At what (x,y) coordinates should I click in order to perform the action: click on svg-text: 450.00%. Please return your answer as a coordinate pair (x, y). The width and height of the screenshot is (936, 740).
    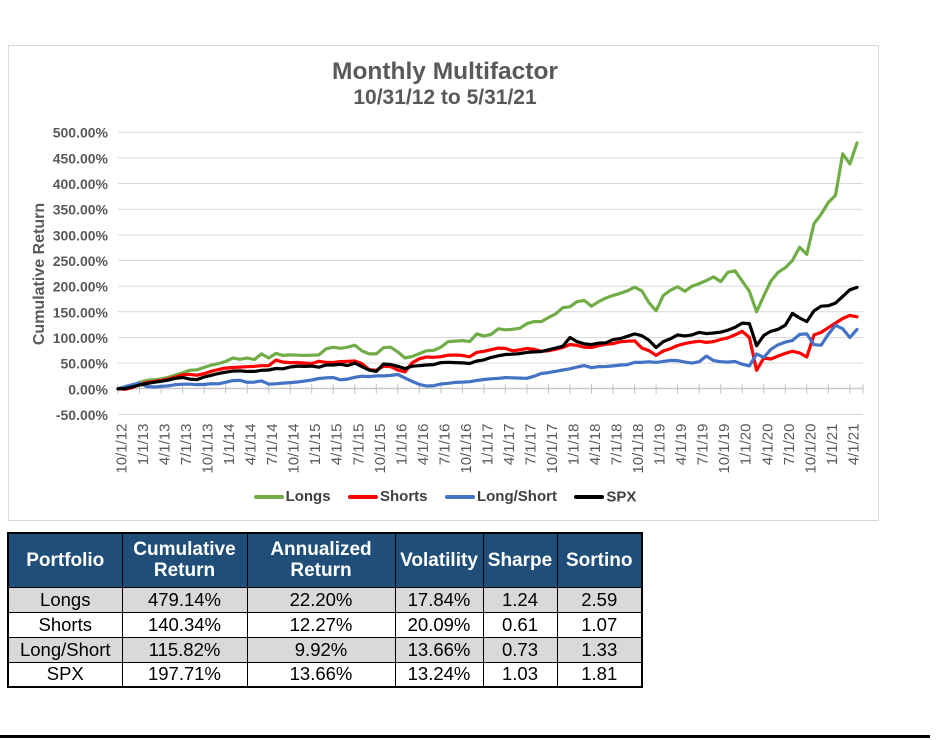
    Looking at the image, I should click on (81, 158).